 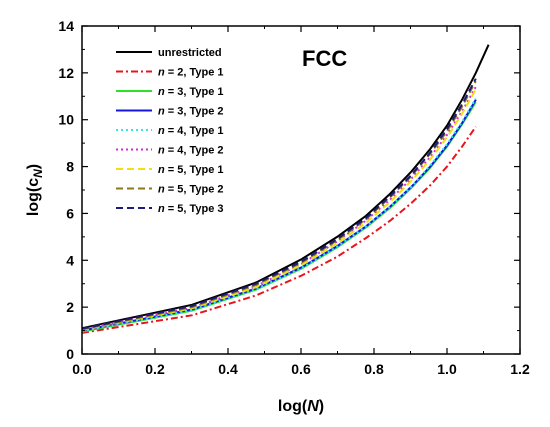 What do you see at coordinates (194, 73) in the screenshot?
I see `legend-label-post: = 2, Type 1` at bounding box center [194, 73].